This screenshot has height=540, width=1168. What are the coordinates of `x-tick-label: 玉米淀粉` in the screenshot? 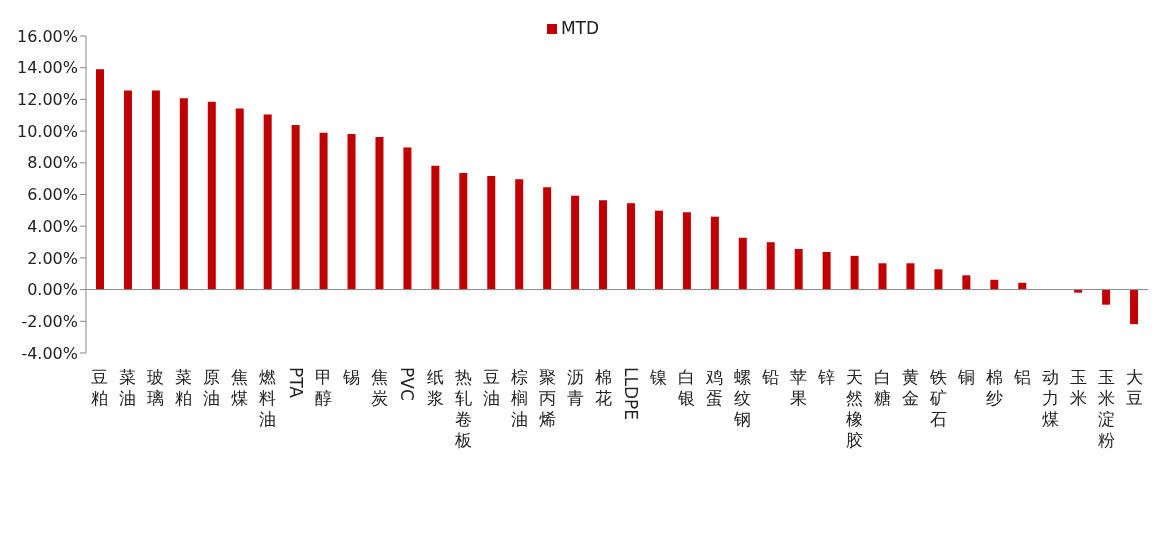 It's located at (1106, 408).